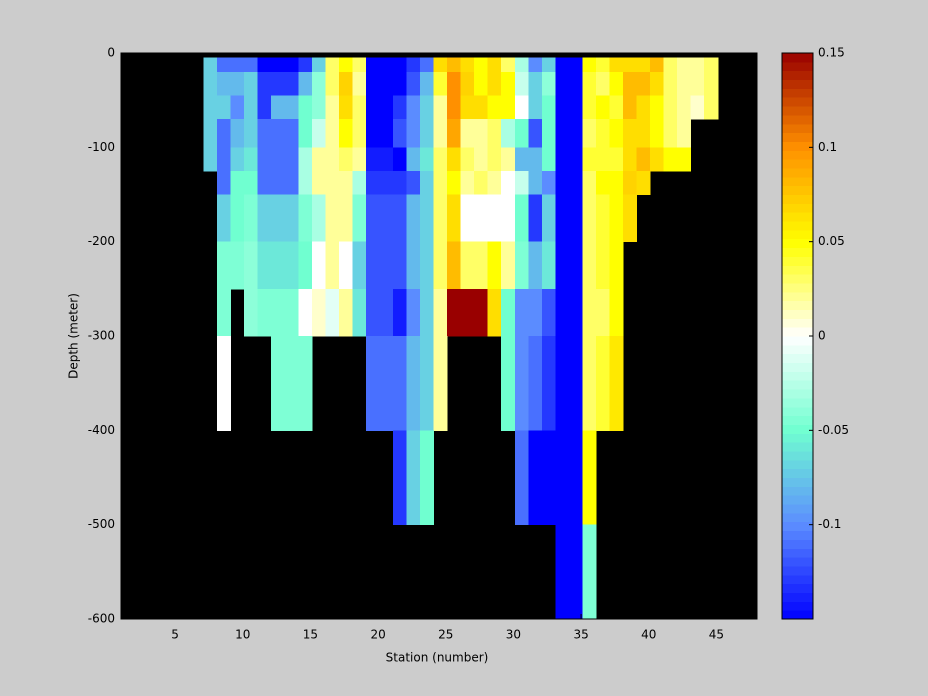 This screenshot has width=928, height=696. Describe the element at coordinates (310, 635) in the screenshot. I see `x-tick-label: 15` at that location.